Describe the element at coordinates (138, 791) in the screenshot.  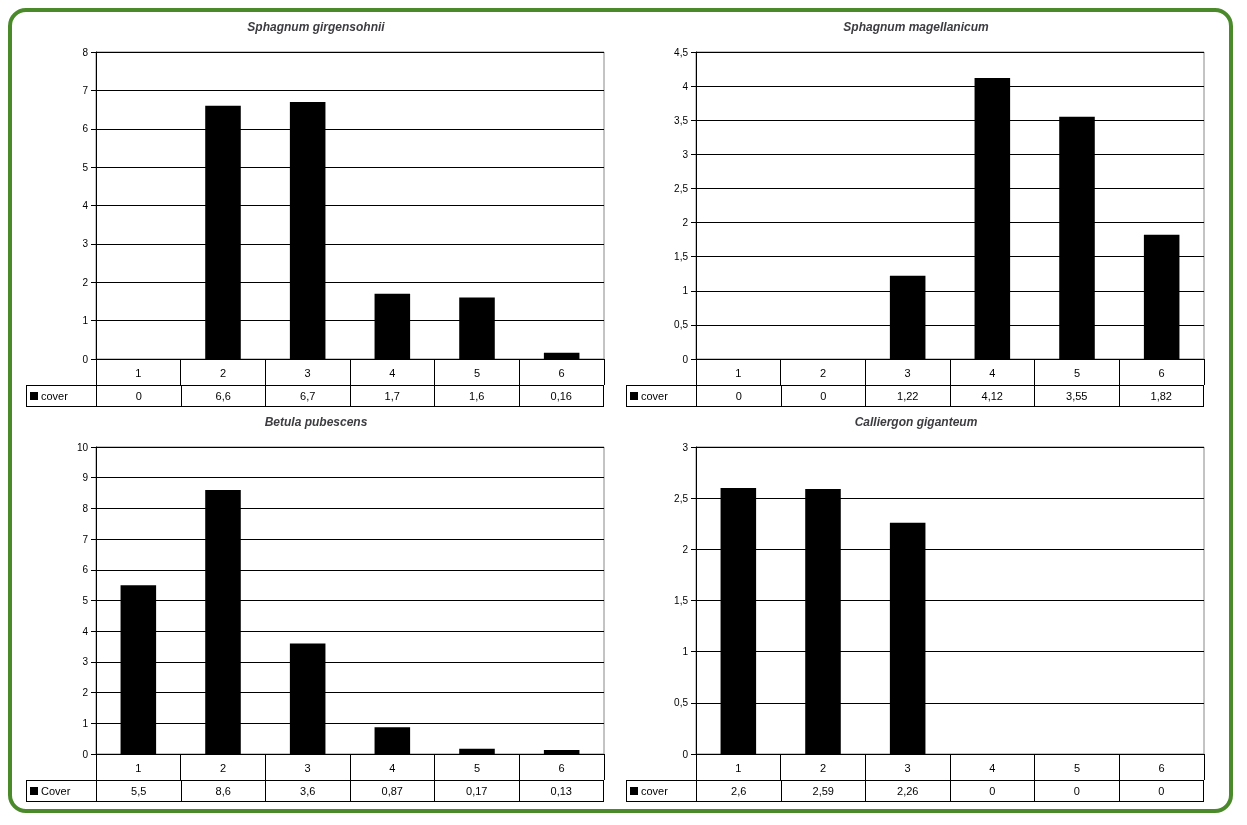
I see `data-label: 5,5` at that location.